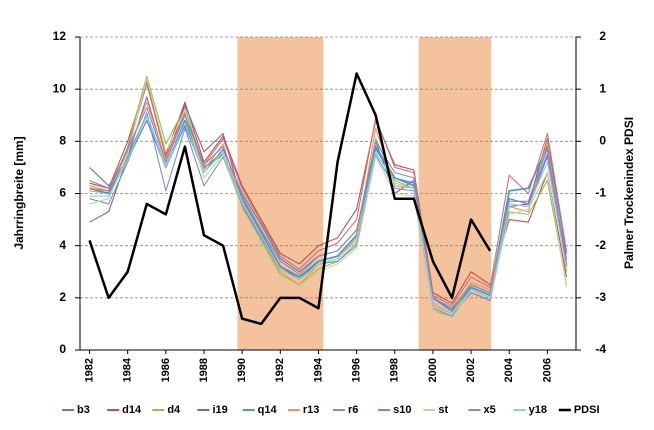 The height and width of the screenshot is (430, 654). Describe the element at coordinates (629, 193) in the screenshot. I see `y2-axis-label: Palmer Trockenindex PDSI` at that location.